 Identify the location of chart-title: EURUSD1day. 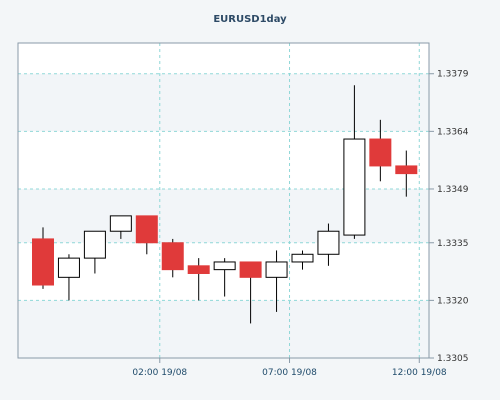
(250, 19).